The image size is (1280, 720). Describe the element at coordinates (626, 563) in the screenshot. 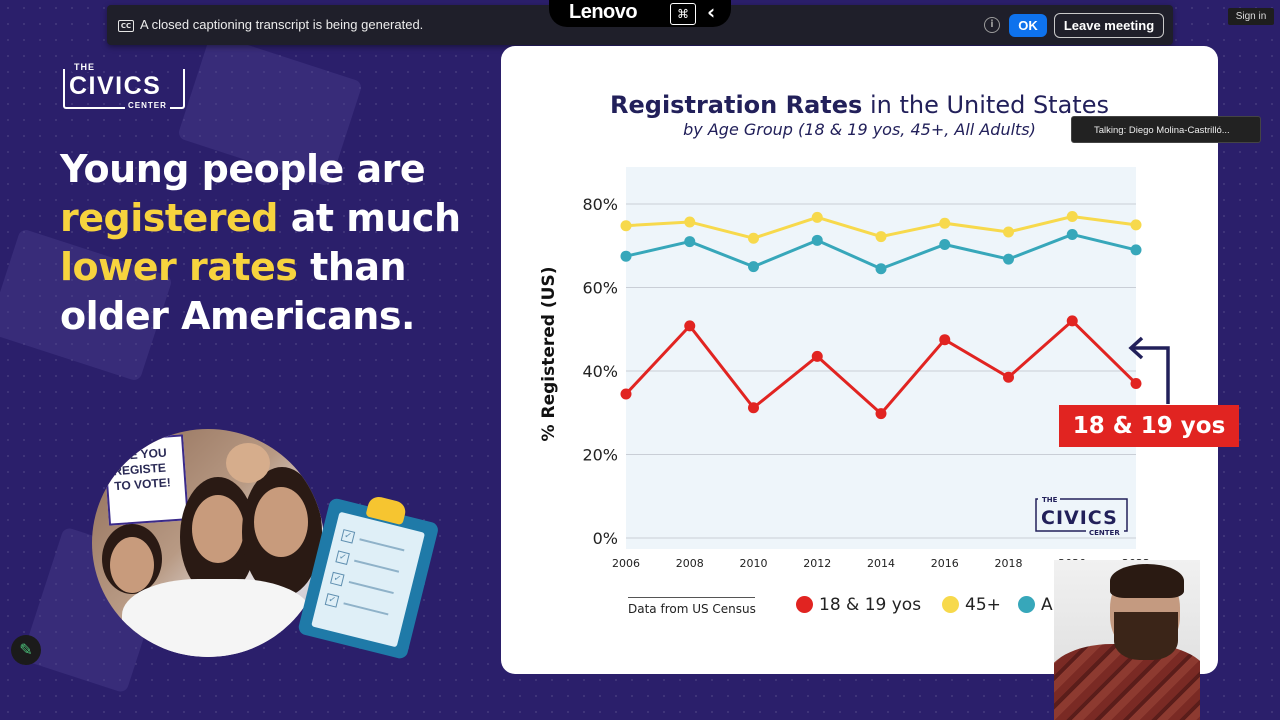

I see `x-tick-label: 2006` at that location.